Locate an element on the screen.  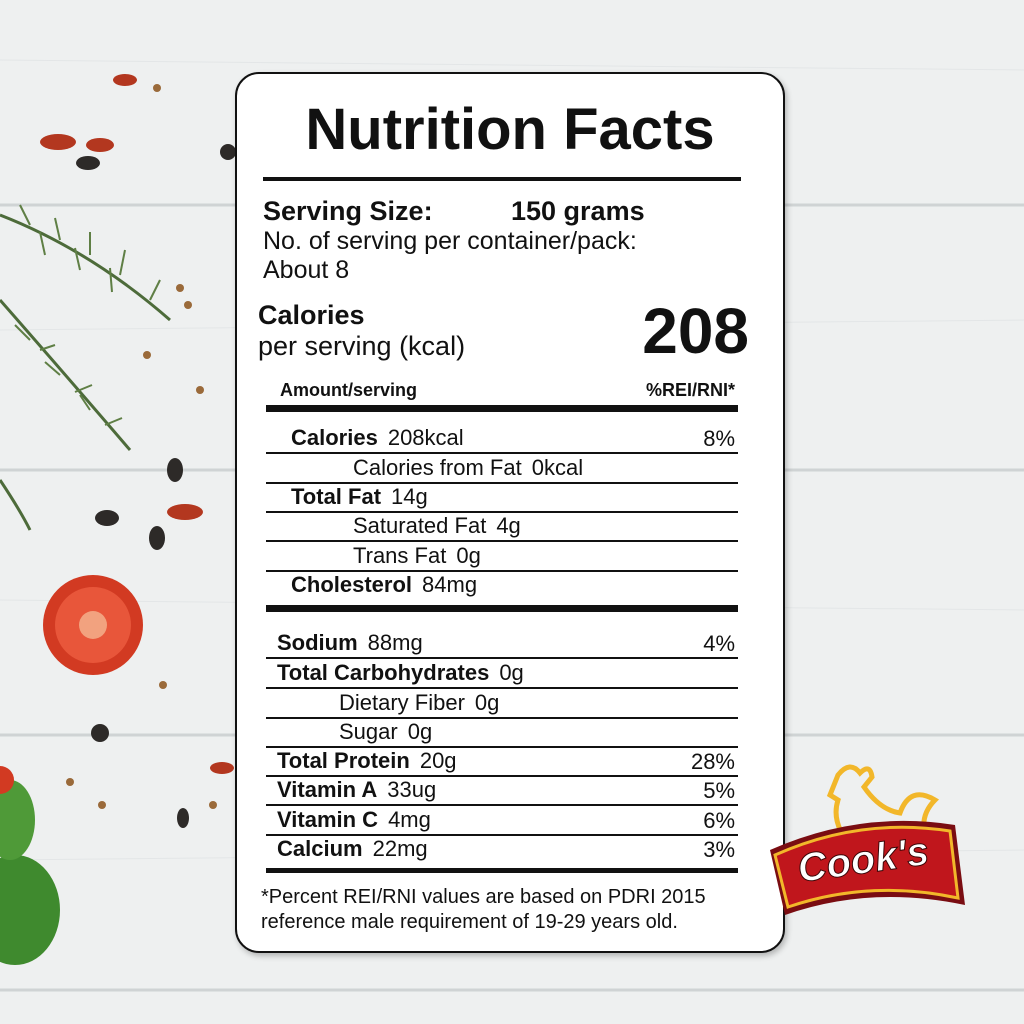
nutrient-amount: 20g is located at coordinates (438, 760).